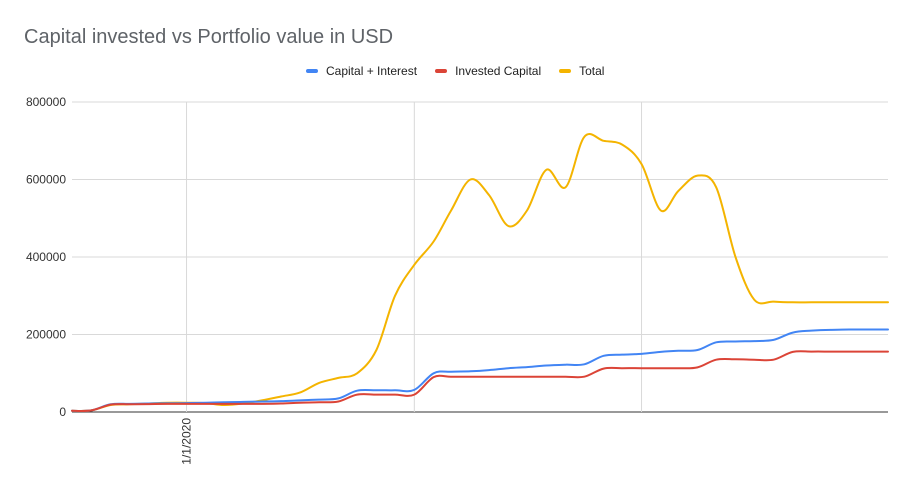  I want to click on x-tick-label: 1/1/2020, so click(187, 441).